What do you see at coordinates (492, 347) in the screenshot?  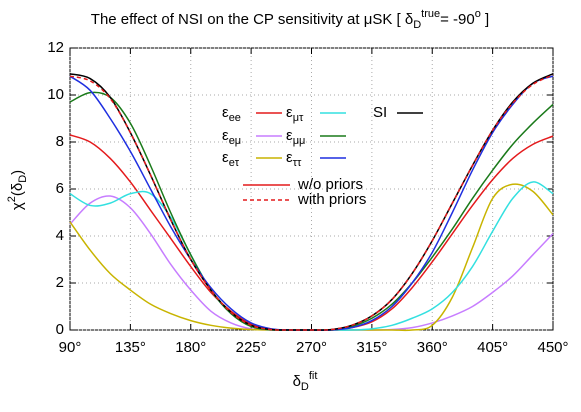 I see `x-tick-label: 405°` at bounding box center [492, 347].